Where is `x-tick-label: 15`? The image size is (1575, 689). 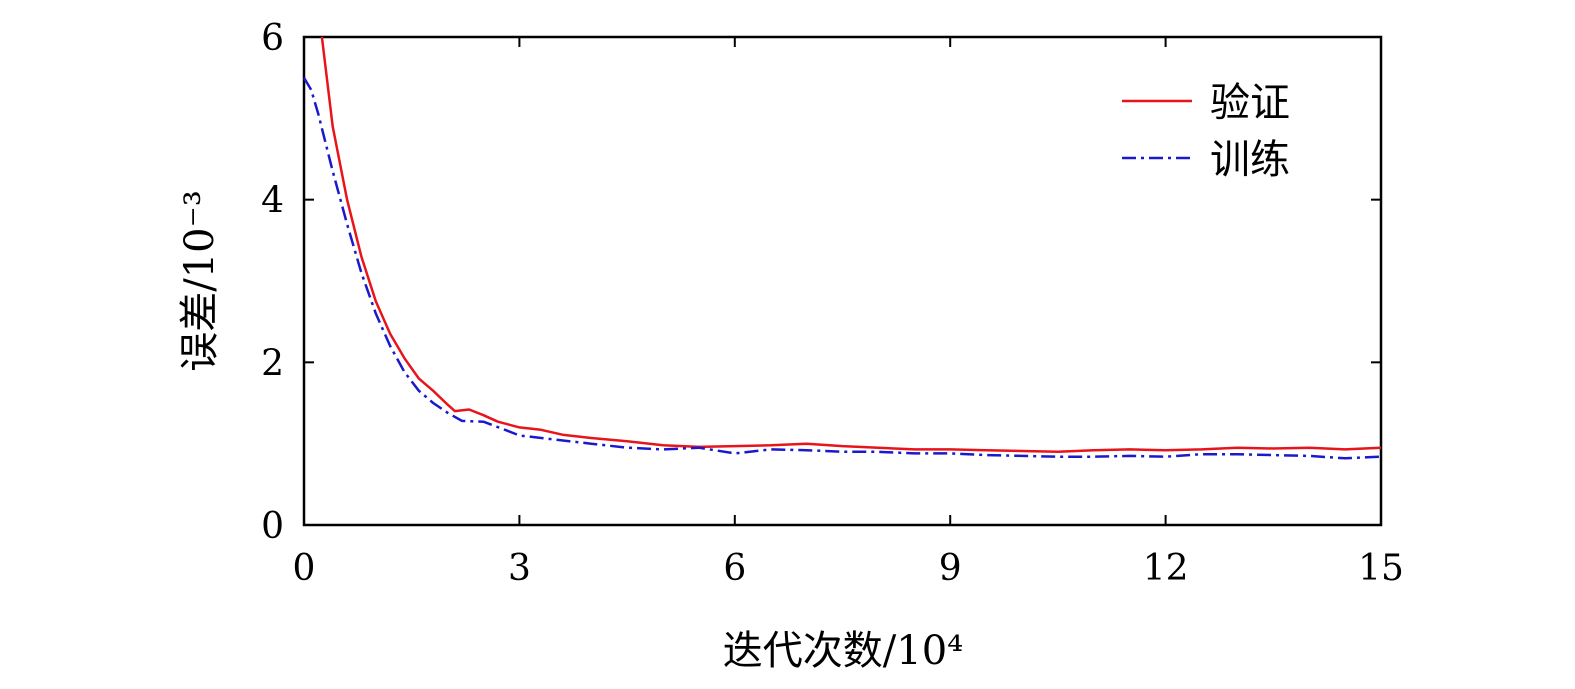
x-tick-label: 15 is located at coordinates (1381, 568).